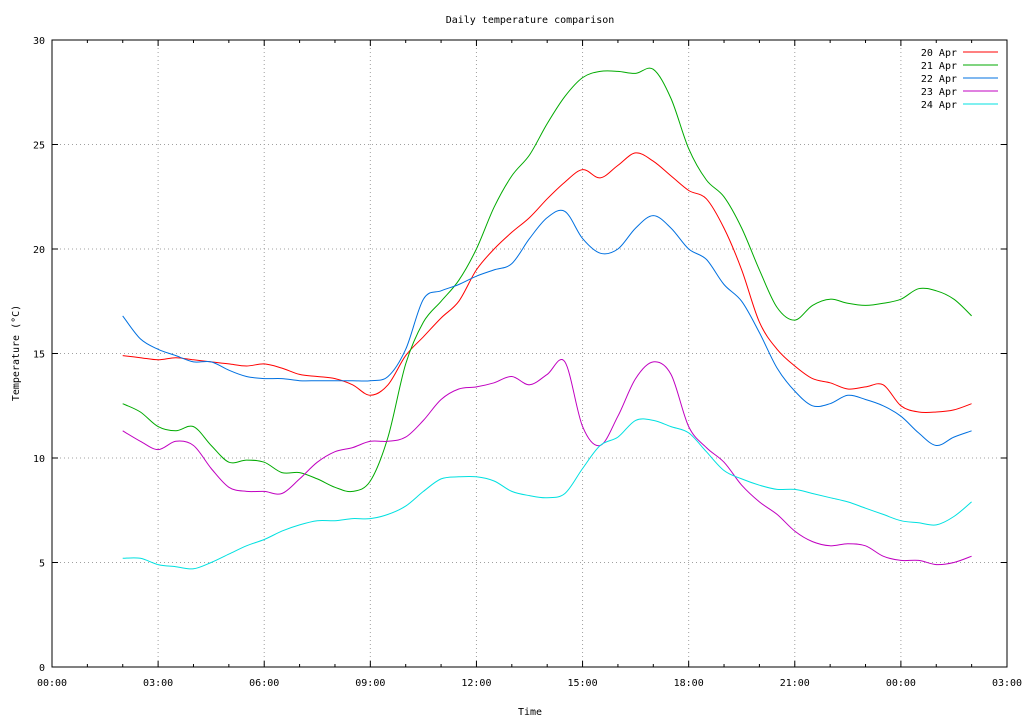  Describe the element at coordinates (939, 79) in the screenshot. I see `legend-label-22-apr: 22 Apr` at that location.